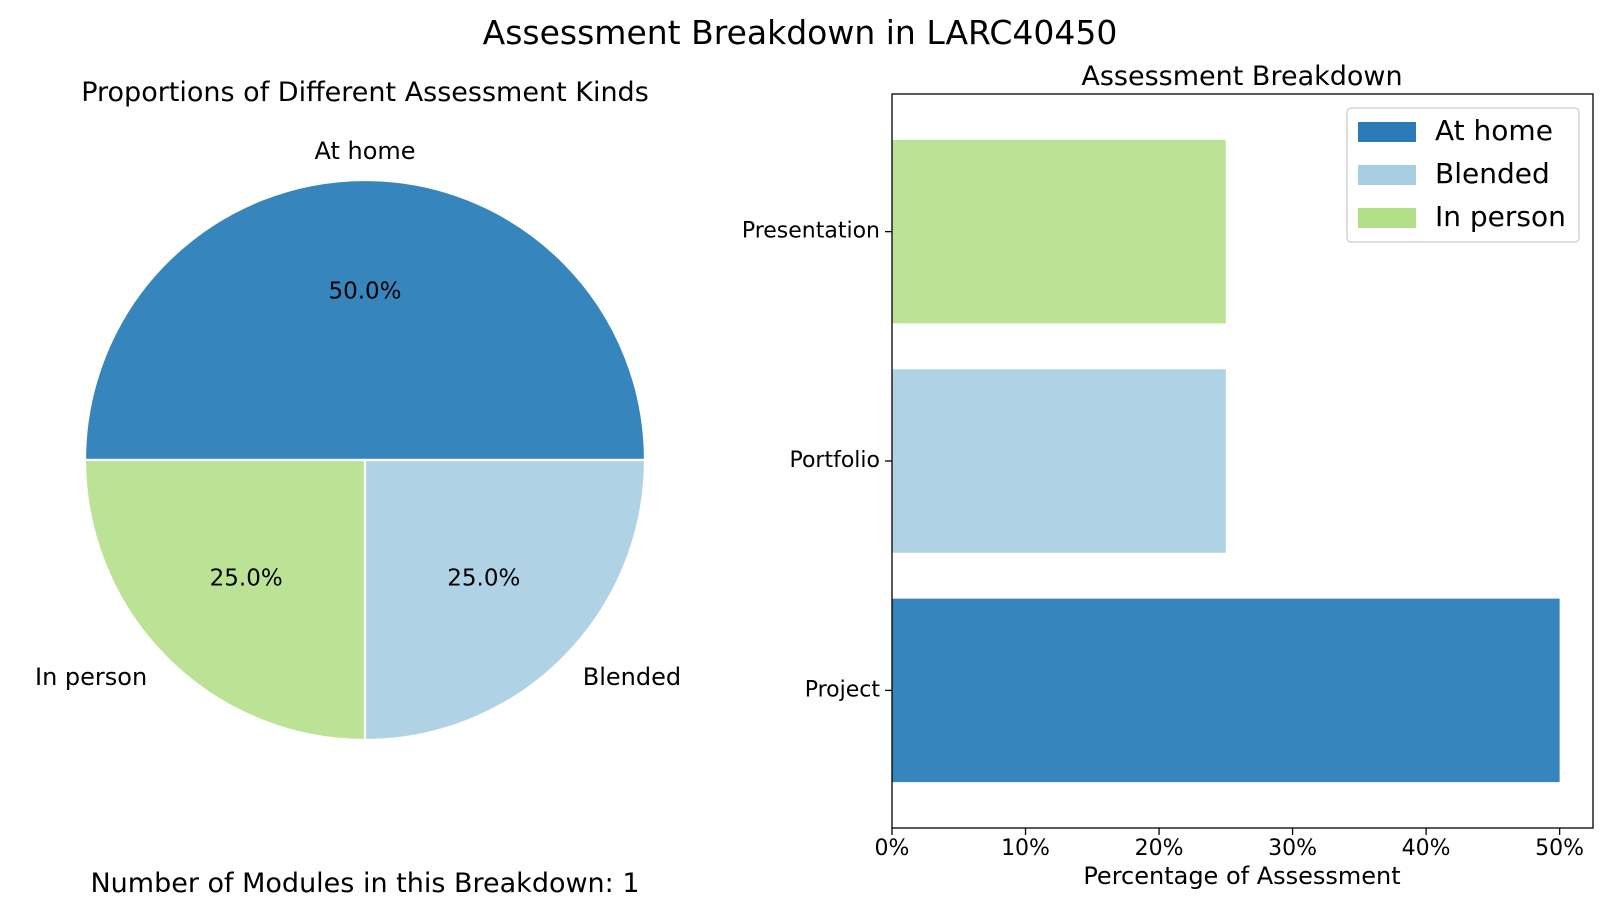  Describe the element at coordinates (811, 231) in the screenshot. I see `y-tick-label-presentation: Presentation` at that location.